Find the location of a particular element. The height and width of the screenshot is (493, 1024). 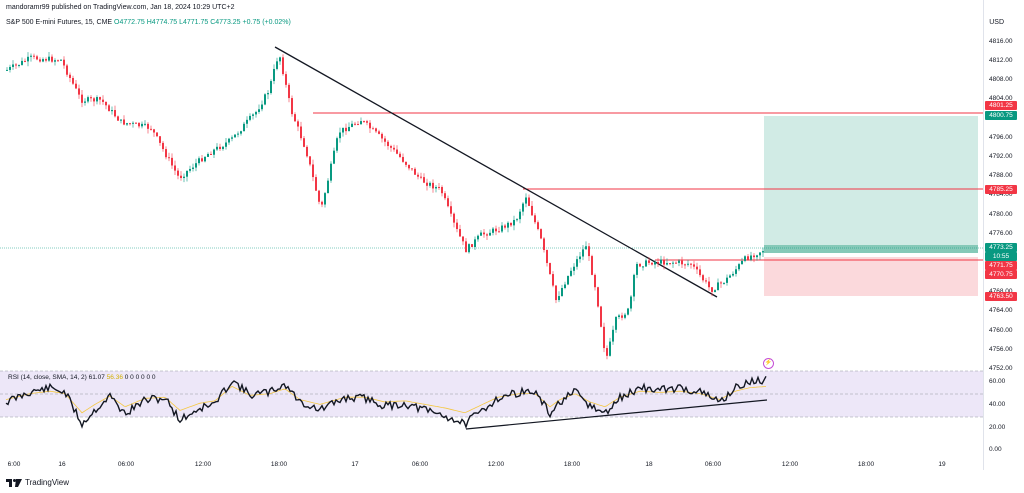

price-tick: 4804.00 is located at coordinates (1001, 98).